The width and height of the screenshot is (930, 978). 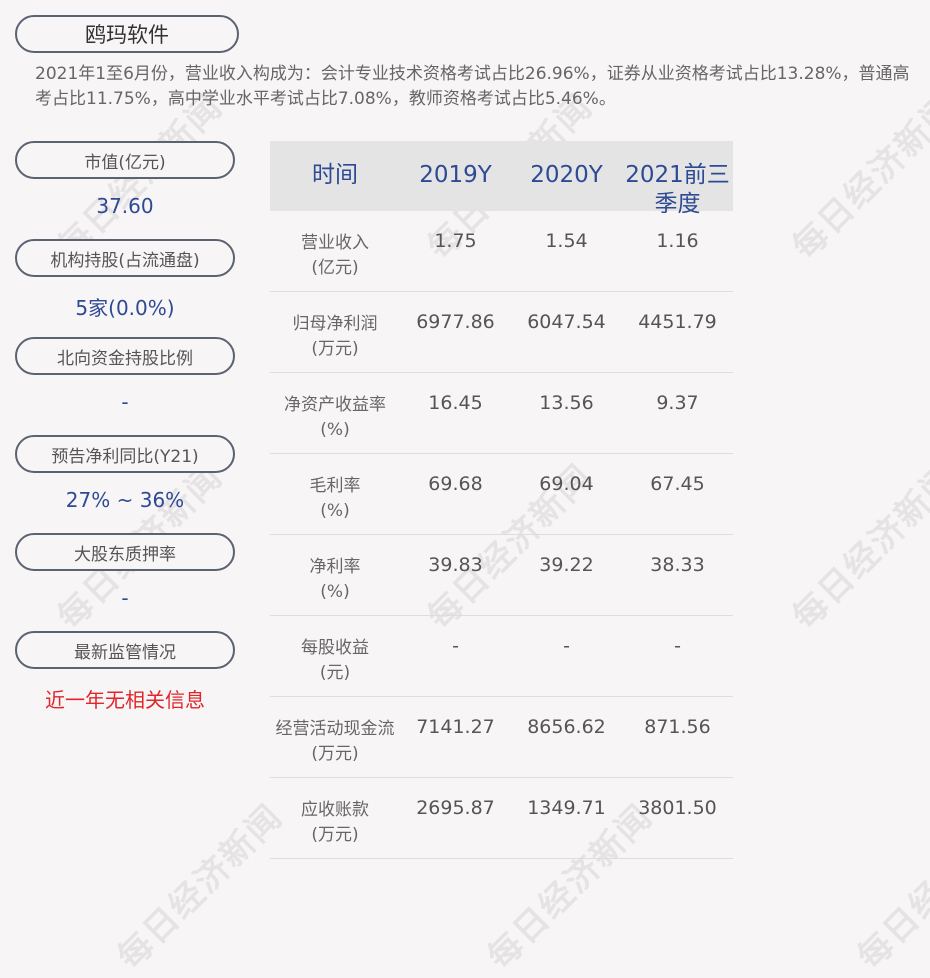 I want to click on cell-value: 2695.87, so click(x=455, y=808).